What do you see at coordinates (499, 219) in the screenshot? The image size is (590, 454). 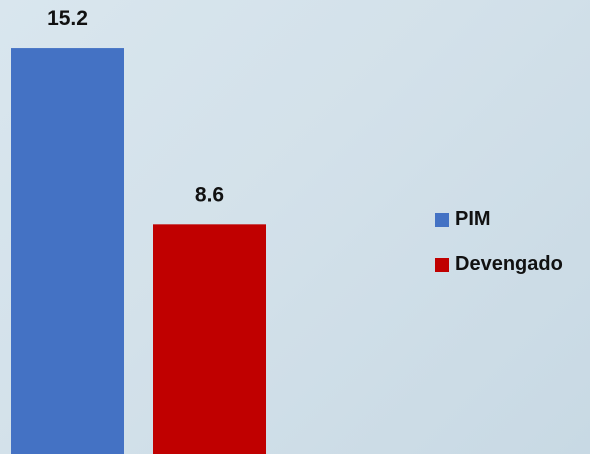 I see `legend-item-pim: PIM` at bounding box center [499, 219].